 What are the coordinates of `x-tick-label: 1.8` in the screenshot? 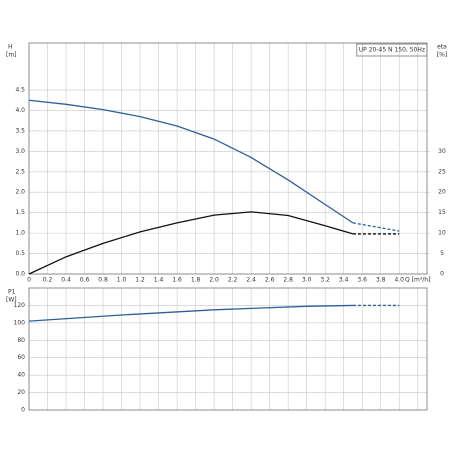 It's located at (196, 280).